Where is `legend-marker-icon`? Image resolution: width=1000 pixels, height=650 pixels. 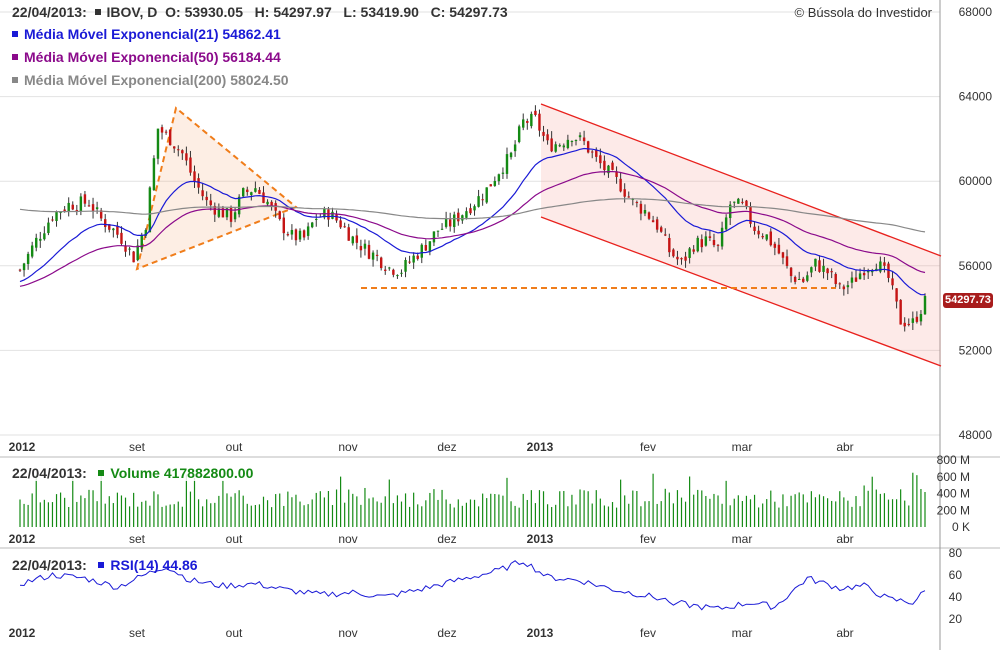
legend-marker-icon is located at coordinates (15, 57).